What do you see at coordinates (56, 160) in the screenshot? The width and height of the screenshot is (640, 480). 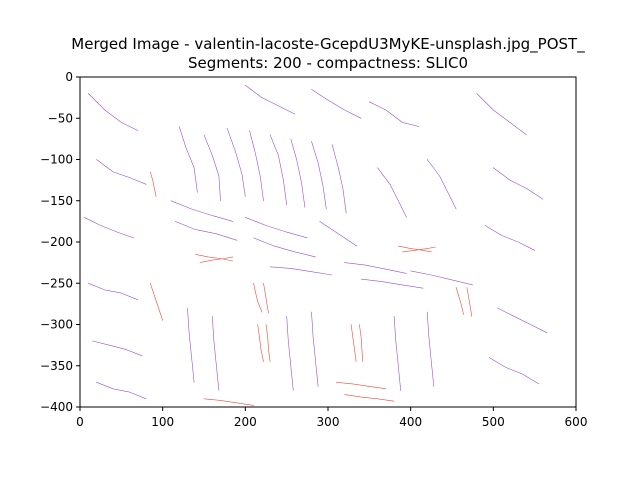 I see `y-tick-label: −100` at bounding box center [56, 160].